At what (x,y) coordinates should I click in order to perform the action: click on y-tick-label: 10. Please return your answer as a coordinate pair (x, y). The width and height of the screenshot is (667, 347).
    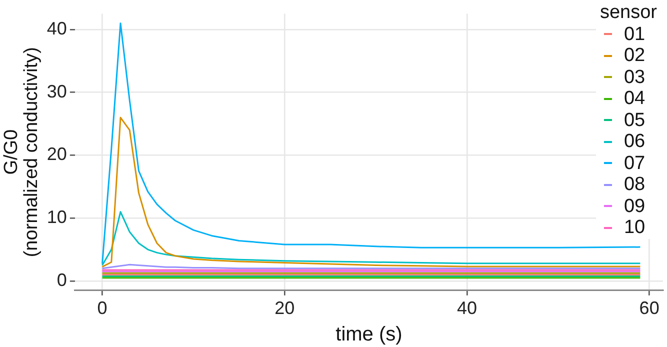
    Looking at the image, I should click on (56, 217).